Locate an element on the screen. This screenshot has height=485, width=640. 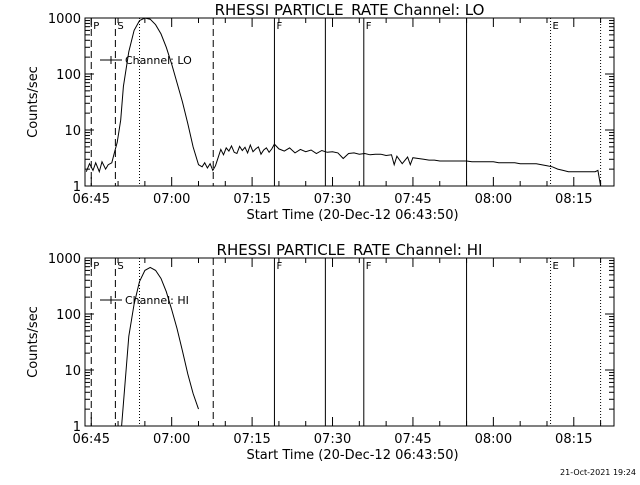
legend-label: Channel: HI is located at coordinates (157, 300).